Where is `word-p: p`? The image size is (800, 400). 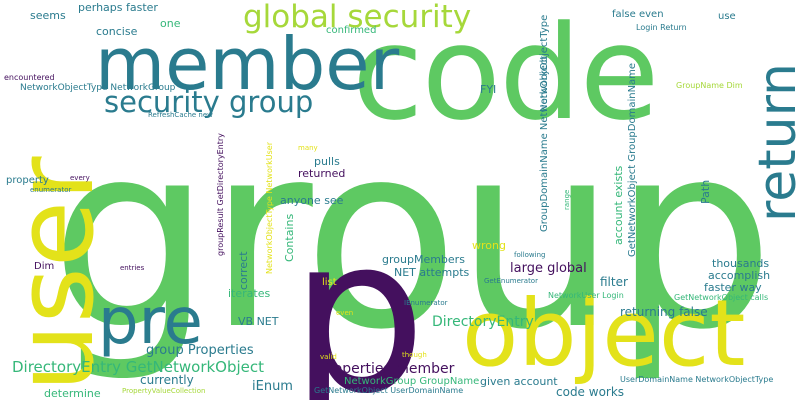 word-p: p is located at coordinates (358, 295).